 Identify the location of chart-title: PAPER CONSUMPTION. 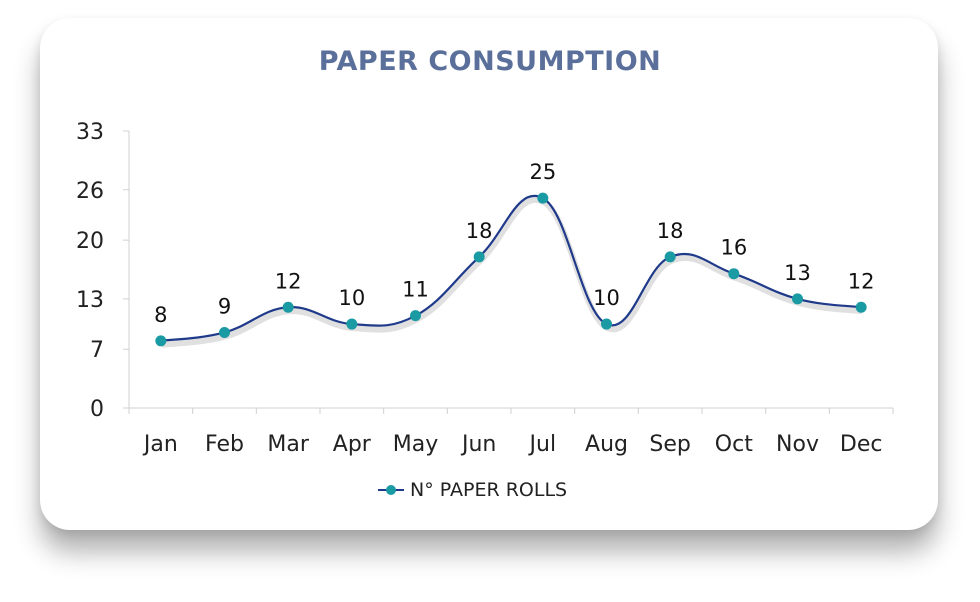
(490, 61).